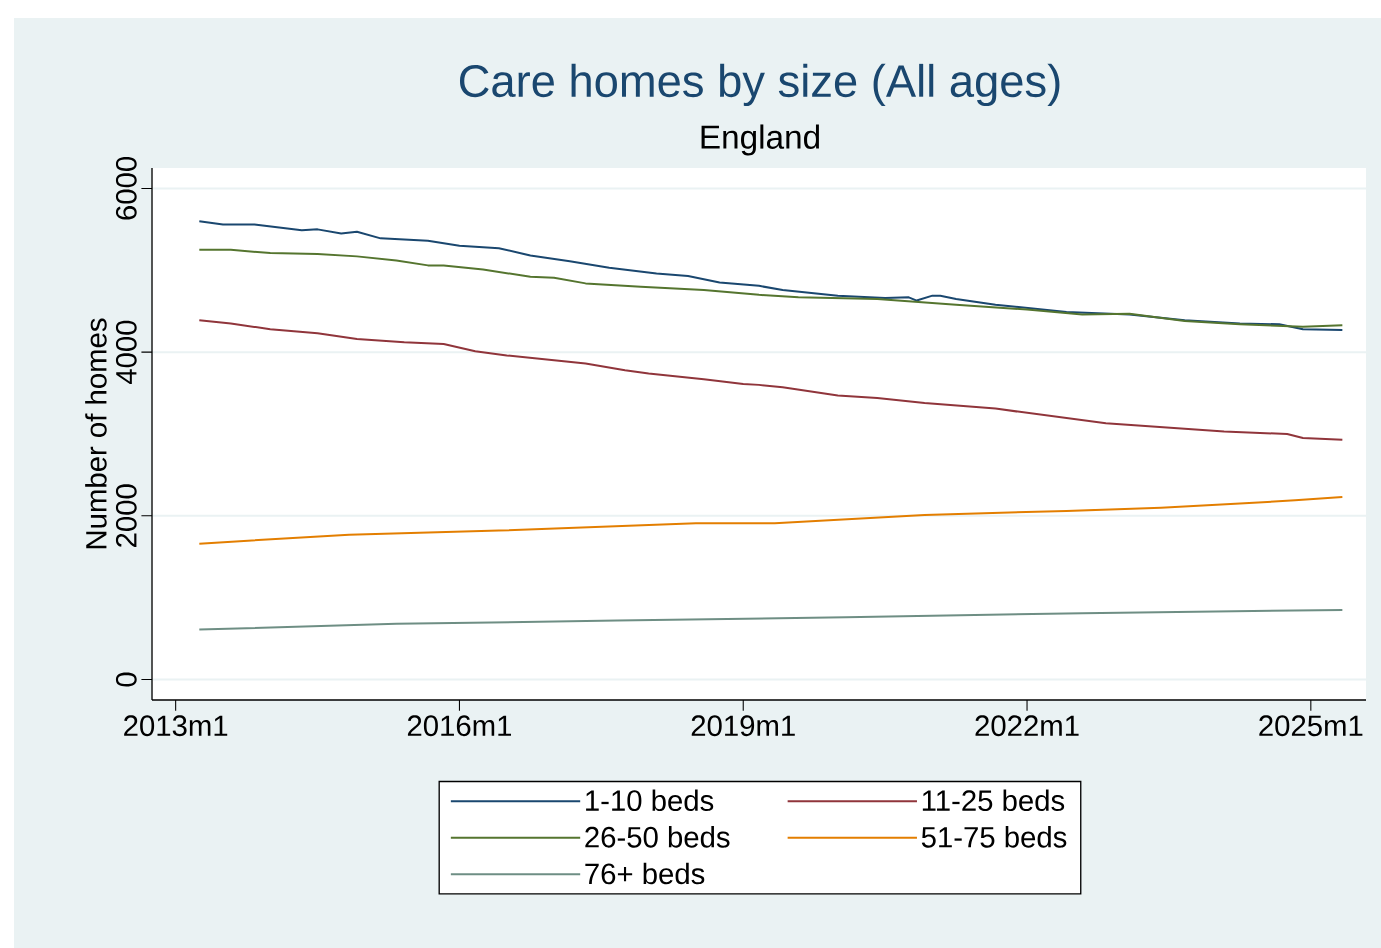 The height and width of the screenshot is (948, 1381). I want to click on y-tick-label: 4000, so click(126, 352).